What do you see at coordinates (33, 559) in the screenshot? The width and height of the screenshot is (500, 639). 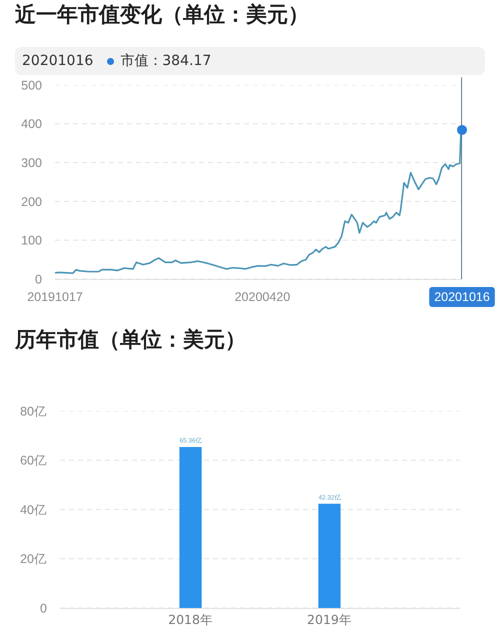 I see `y-tick-label: 20亿` at bounding box center [33, 559].